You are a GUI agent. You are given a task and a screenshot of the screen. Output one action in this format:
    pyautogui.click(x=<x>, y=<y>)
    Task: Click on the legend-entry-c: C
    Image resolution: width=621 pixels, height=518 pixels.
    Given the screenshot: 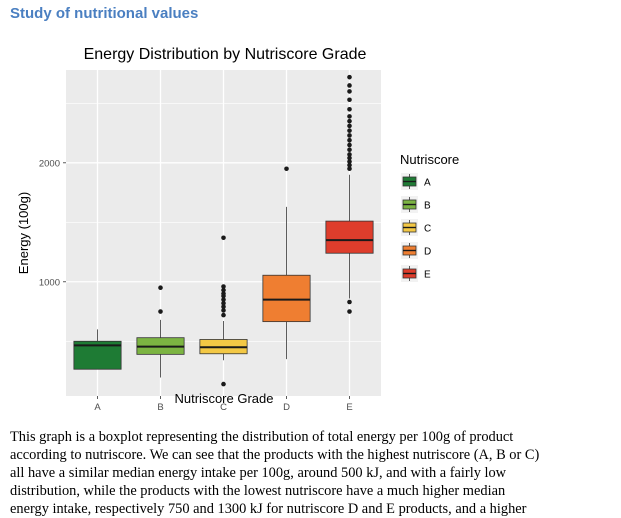 What is the action you would take?
    pyautogui.click(x=416, y=227)
    